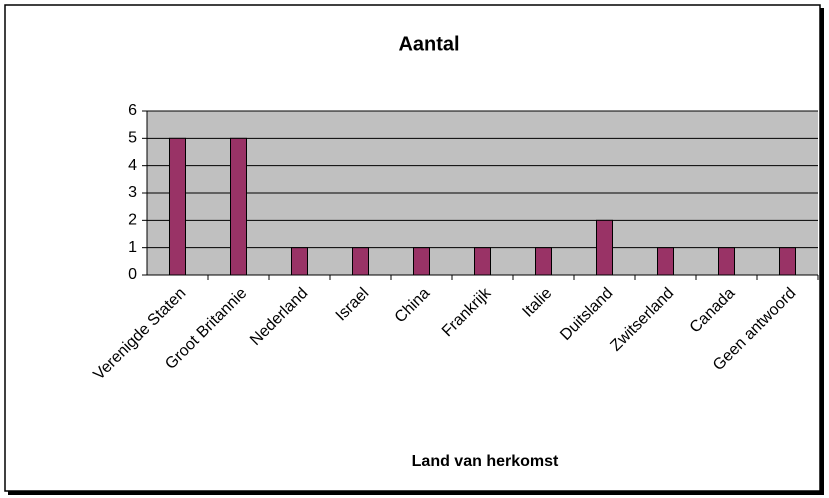 This screenshot has height=498, width=829. What do you see at coordinates (485, 461) in the screenshot?
I see `x-axis-label: Land van herkomst` at bounding box center [485, 461].